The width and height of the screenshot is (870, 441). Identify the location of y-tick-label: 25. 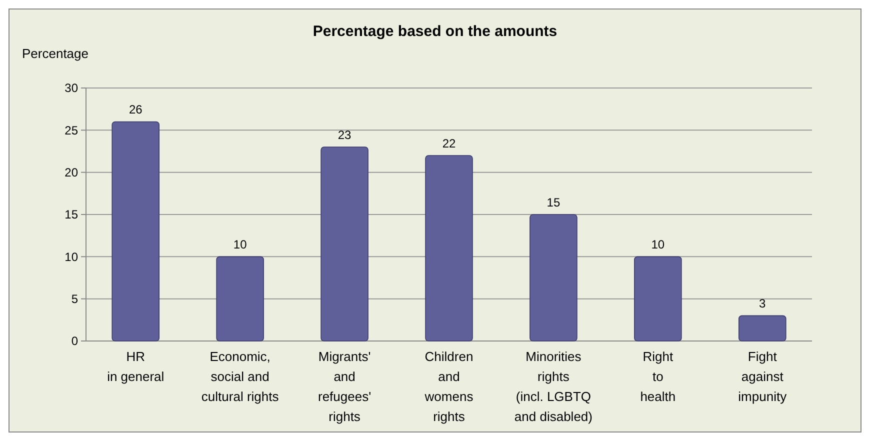
(71, 130).